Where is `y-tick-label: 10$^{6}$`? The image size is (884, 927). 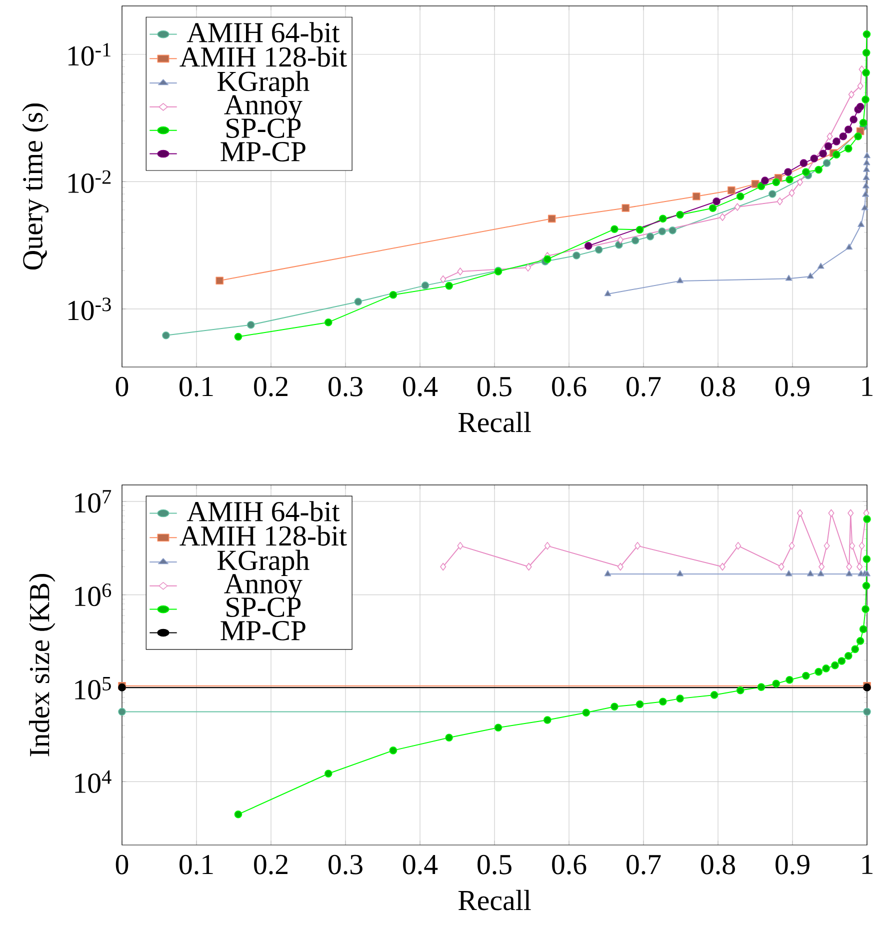
y-tick-label: 10$^{6}$ is located at coordinates (93, 595).